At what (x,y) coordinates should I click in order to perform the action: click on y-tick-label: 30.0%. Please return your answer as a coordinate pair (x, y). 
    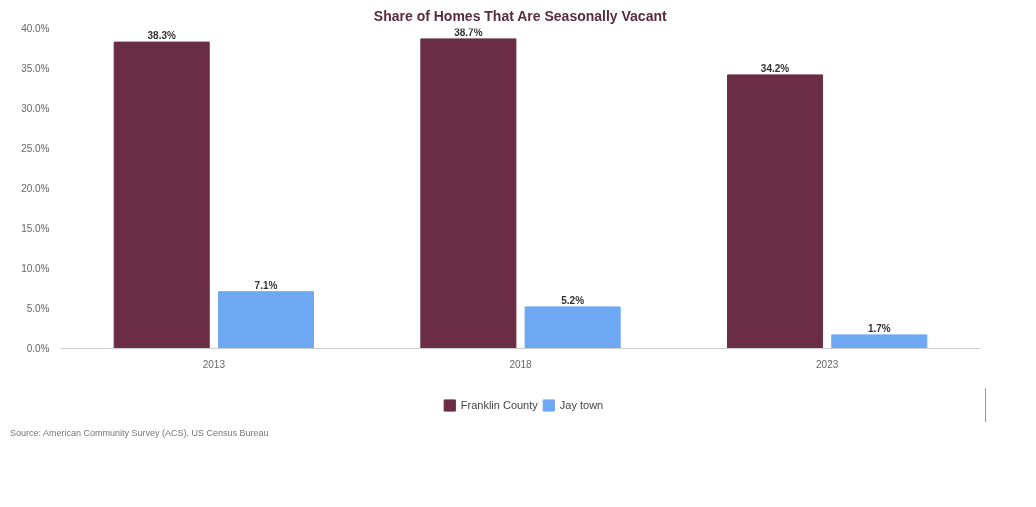
    Looking at the image, I should click on (35, 108).